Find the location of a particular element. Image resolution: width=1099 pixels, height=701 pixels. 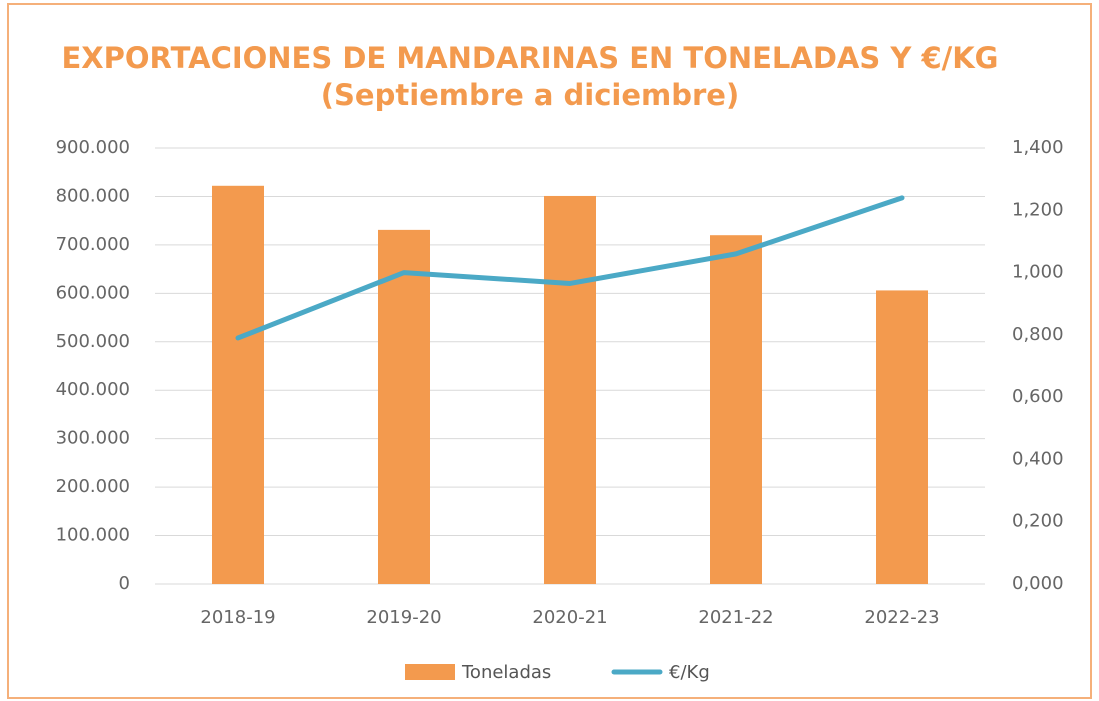

y-tick-label: 600.000 is located at coordinates (93, 292).